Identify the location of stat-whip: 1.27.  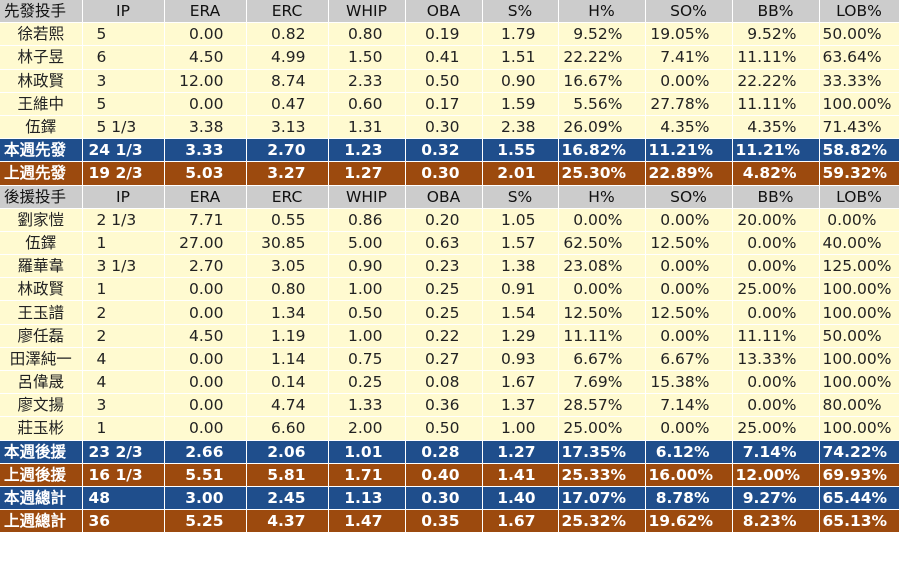
(367, 173).